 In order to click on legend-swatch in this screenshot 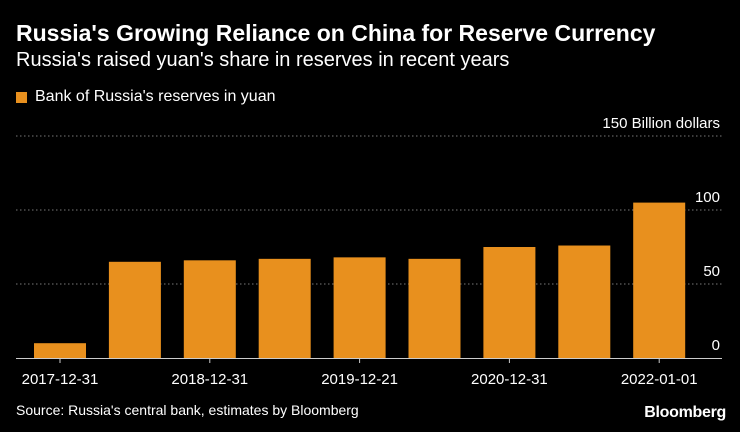, I will do `click(21, 97)`.